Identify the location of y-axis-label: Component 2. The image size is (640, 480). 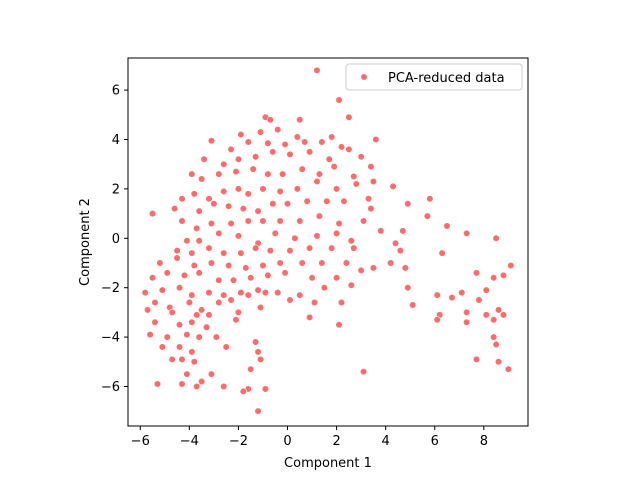
(85, 242).